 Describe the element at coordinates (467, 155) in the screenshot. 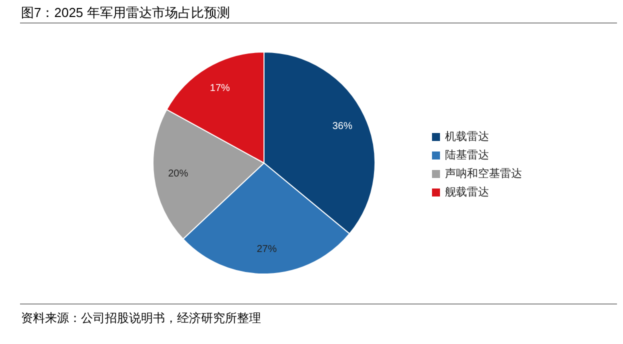

I see `legend-label: 陆基雷达` at that location.